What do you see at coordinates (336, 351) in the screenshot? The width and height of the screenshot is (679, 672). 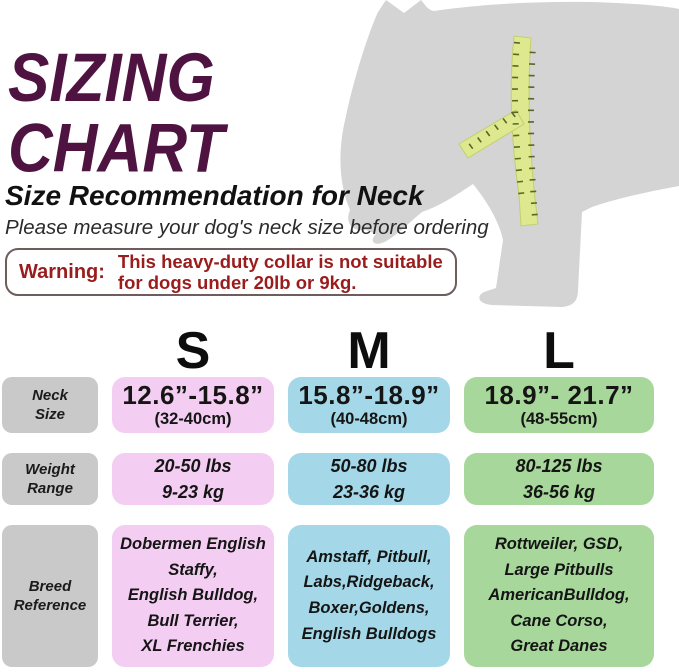 I see `size-header-row: S M L` at bounding box center [336, 351].